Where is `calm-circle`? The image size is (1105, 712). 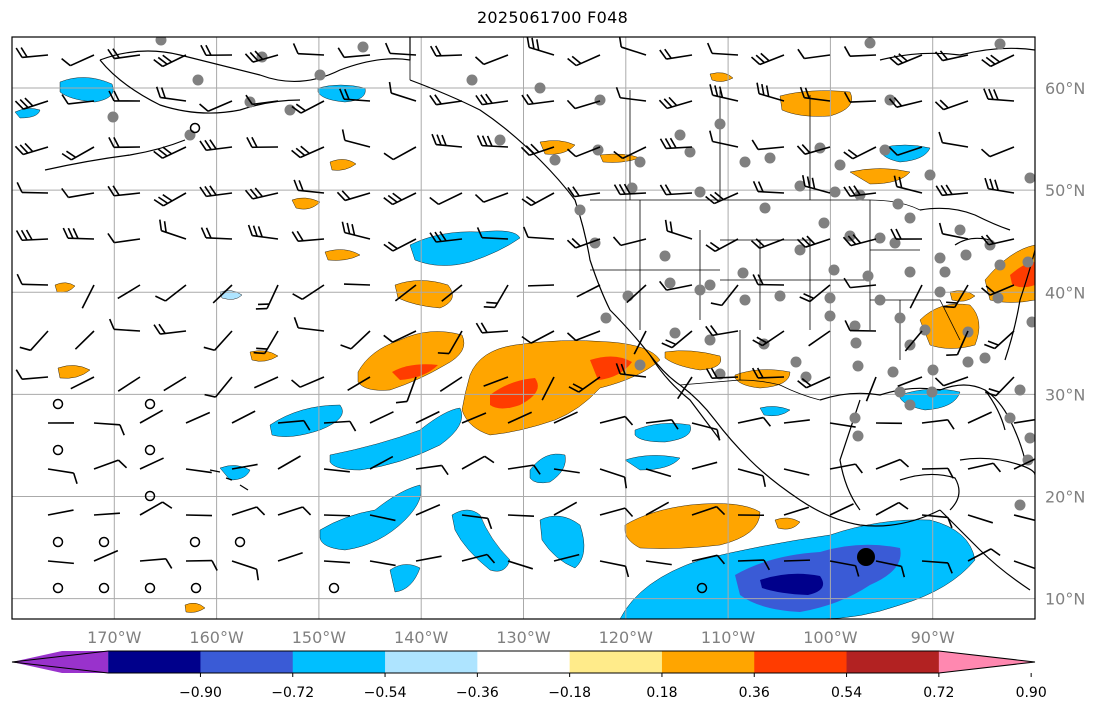 calm-circle is located at coordinates (150, 496).